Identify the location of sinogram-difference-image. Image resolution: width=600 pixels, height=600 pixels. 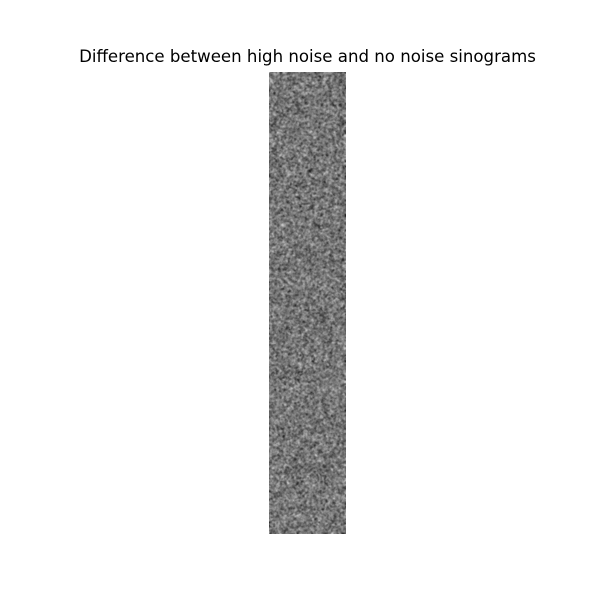
(307, 303).